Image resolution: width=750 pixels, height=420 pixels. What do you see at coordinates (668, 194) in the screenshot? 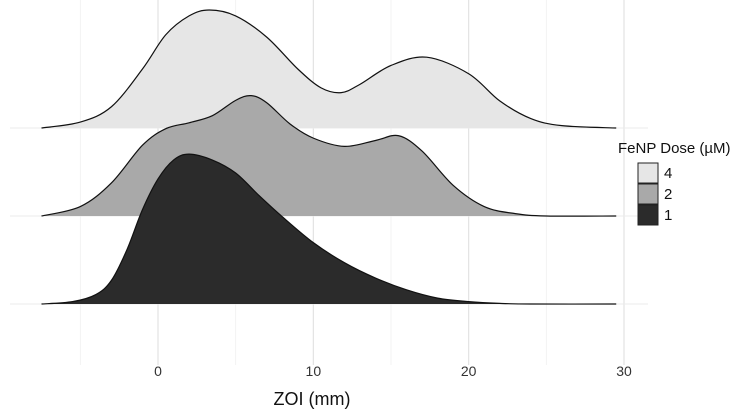
I see `legend-label-dose-2: 2` at bounding box center [668, 194].